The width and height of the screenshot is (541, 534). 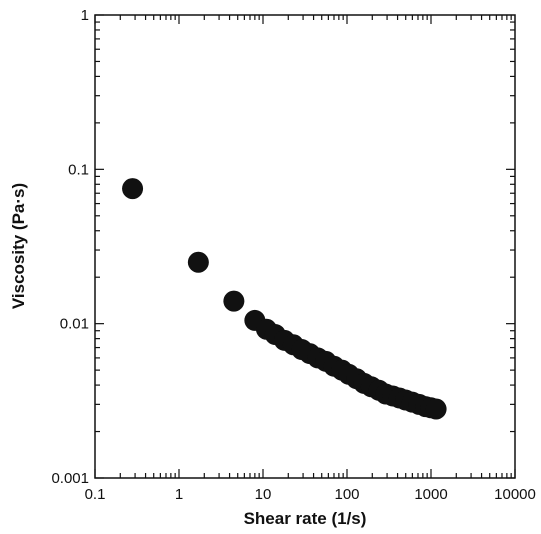 I want to click on y-tick-label: 1, so click(x=85, y=15).